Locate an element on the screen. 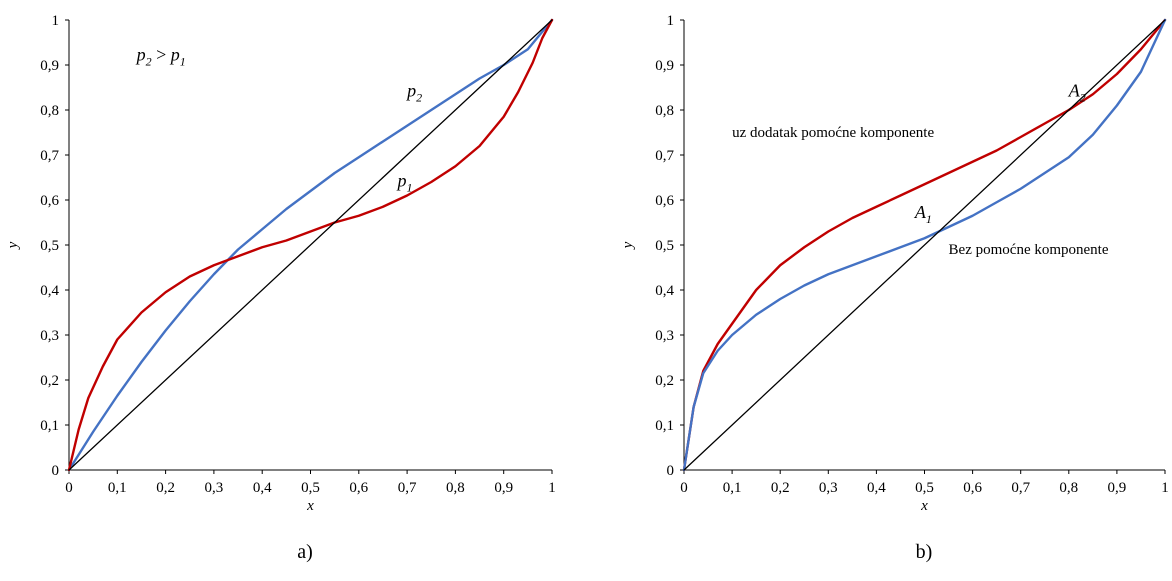  panel-a-label-p1: p1 is located at coordinates (403, 183).